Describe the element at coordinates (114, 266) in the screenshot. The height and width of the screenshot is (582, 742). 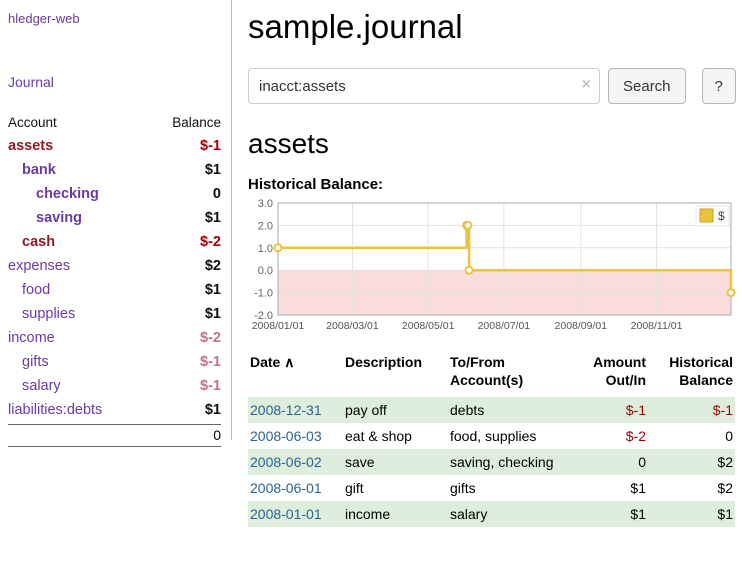
I see `account-row: expenses $2` at that location.